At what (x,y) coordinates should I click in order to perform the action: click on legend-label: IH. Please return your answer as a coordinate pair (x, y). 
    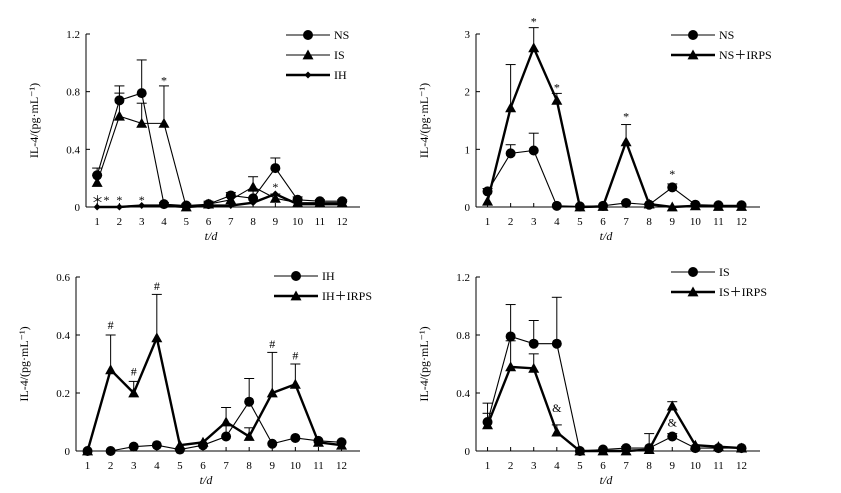
    Looking at the image, I should click on (340, 75).